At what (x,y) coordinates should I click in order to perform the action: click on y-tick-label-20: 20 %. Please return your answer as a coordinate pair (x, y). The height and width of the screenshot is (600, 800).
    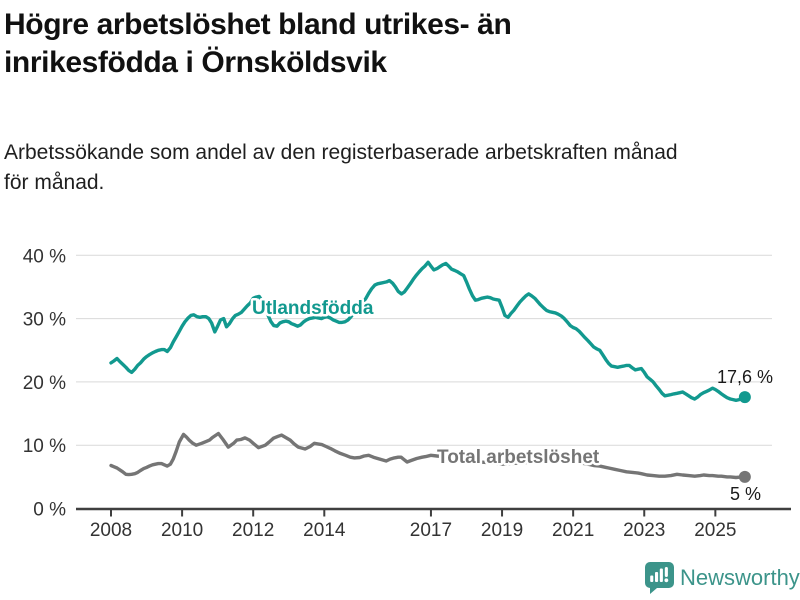
    Looking at the image, I should click on (44, 383).